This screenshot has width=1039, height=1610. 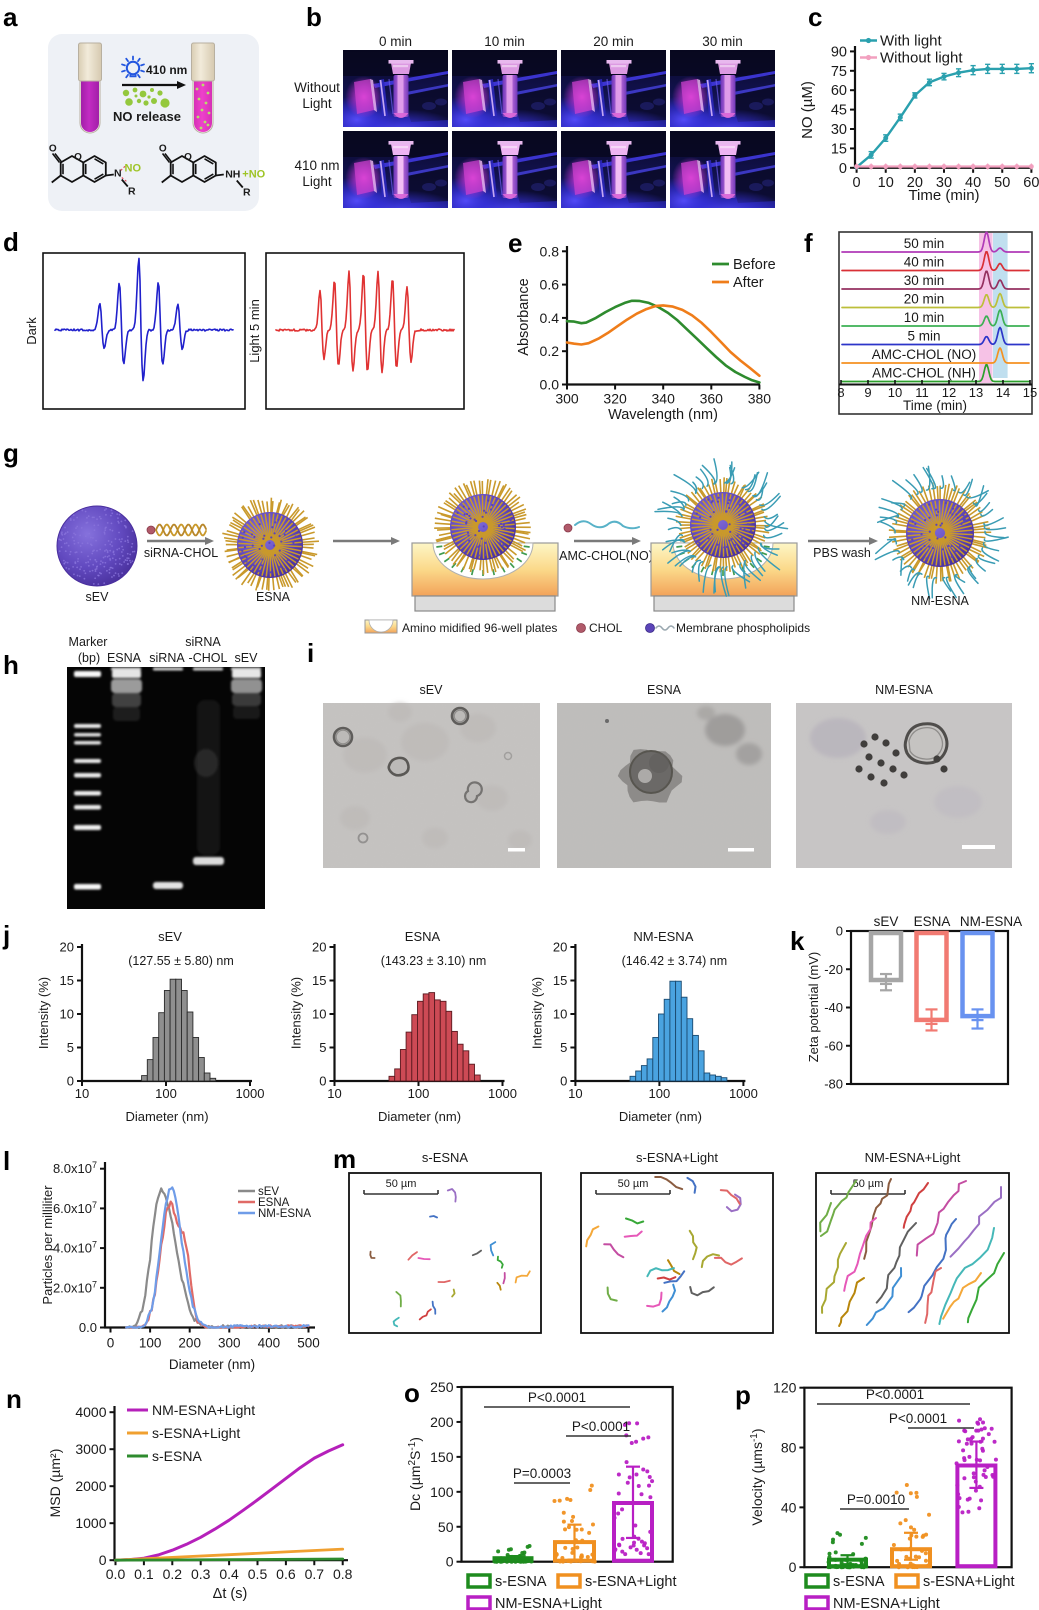 I want to click on svg-text: 0.0, so click(x=116, y=1574).